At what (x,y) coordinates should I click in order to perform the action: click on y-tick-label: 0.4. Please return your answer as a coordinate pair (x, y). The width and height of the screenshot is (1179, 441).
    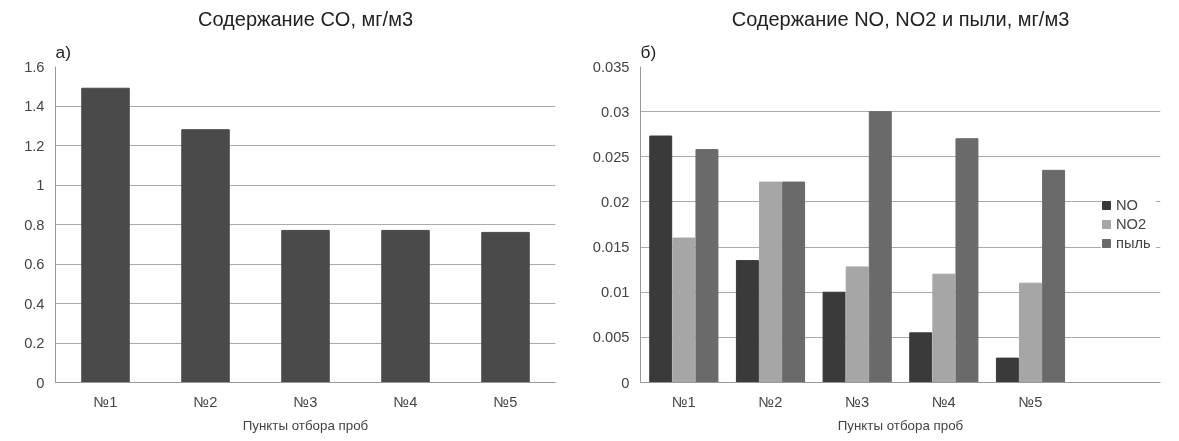
    Looking at the image, I should click on (34, 303).